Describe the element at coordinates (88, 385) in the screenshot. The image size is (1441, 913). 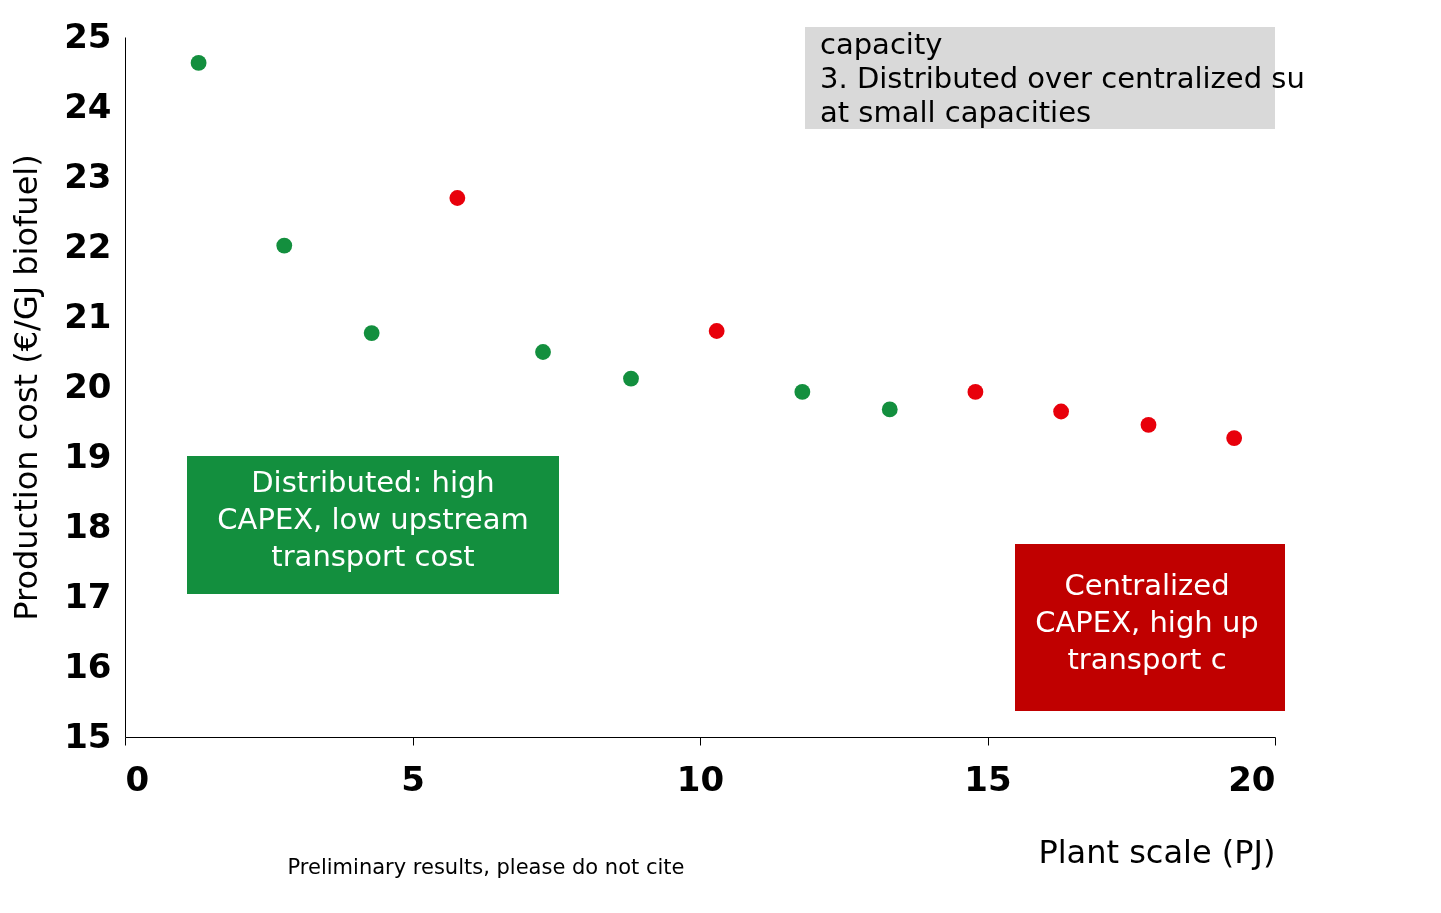
I see `y-tick-label: 20` at that location.